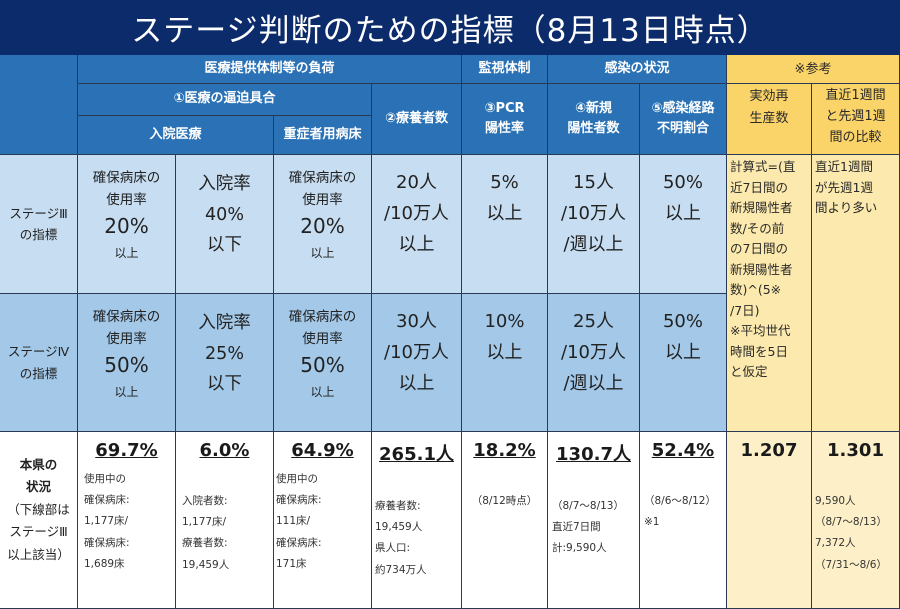  I want to click on stage3-label: ステージⅢ の指標, so click(39, 224).